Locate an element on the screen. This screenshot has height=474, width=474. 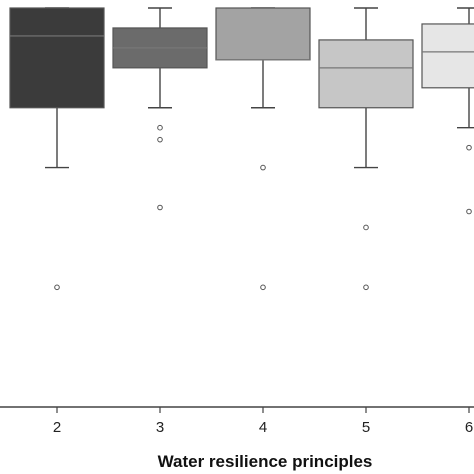
x-tick-label-6: 6 is located at coordinates (469, 427).